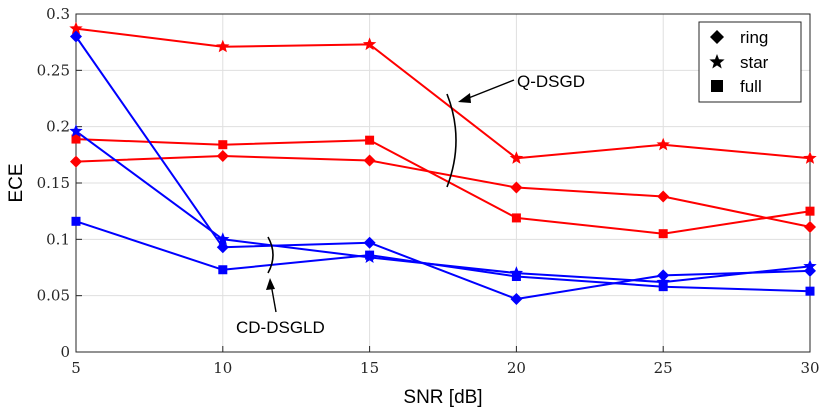 The image size is (822, 411). What do you see at coordinates (58, 14) in the screenshot?
I see `y-tick-label: 0.3` at bounding box center [58, 14].